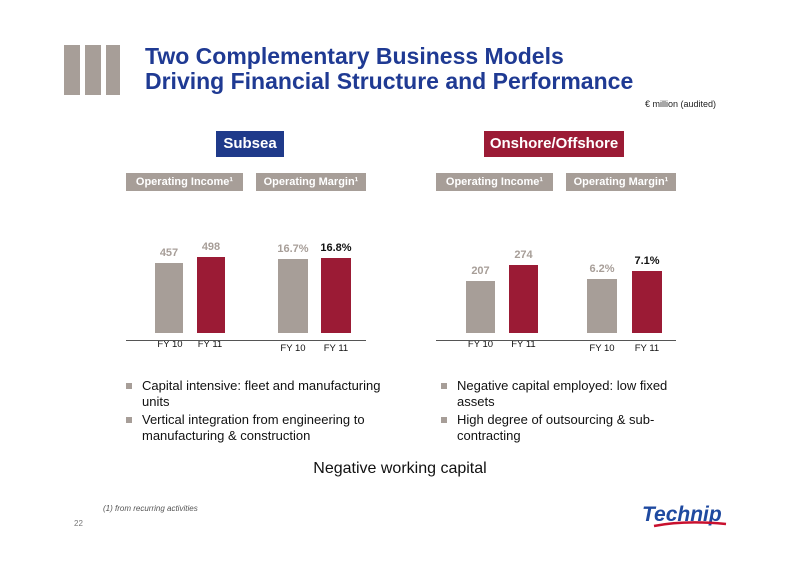 Image resolution: width=800 pixels, height=565 pixels. Describe the element at coordinates (293, 295) in the screenshot. I see `subsea-margin-bar-fy10` at that location.